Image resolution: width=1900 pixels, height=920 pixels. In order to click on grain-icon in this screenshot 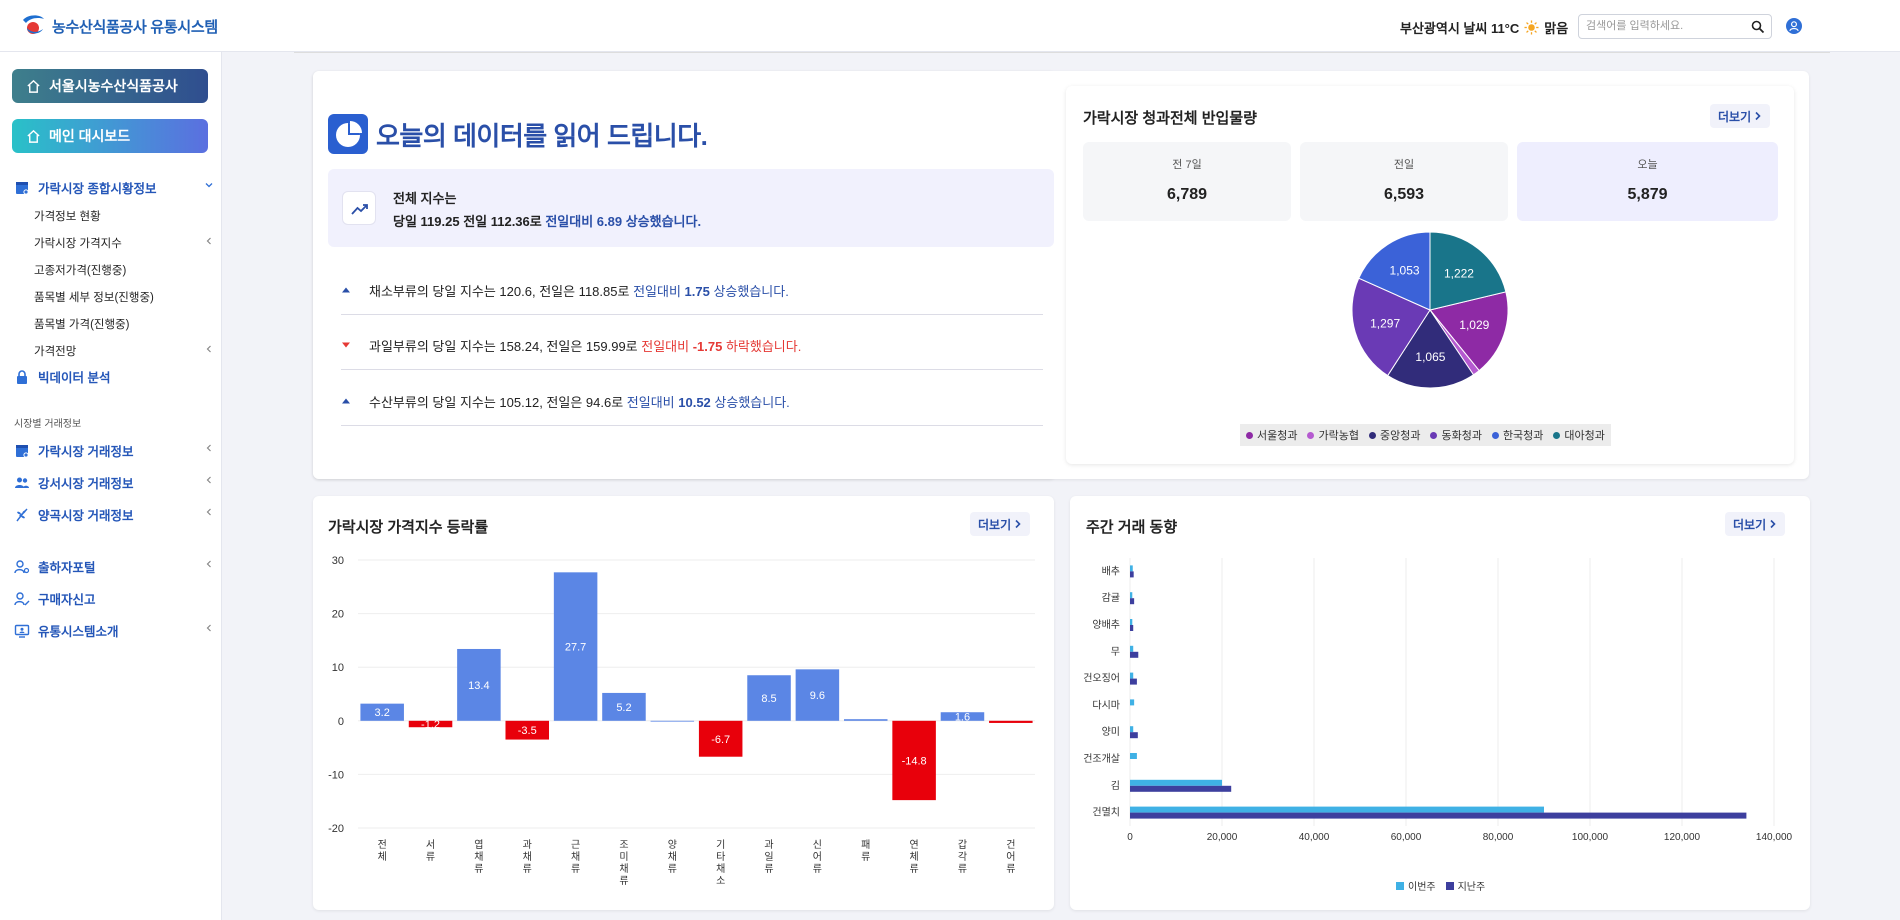, I will do `click(22, 514)`.